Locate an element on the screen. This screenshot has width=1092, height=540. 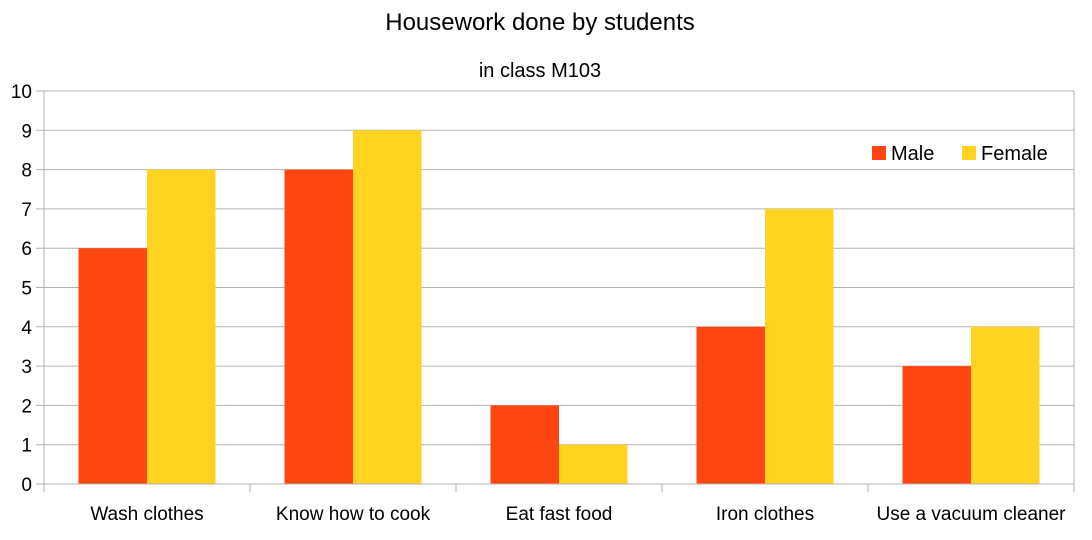
legend-swatch-female is located at coordinates (969, 153).